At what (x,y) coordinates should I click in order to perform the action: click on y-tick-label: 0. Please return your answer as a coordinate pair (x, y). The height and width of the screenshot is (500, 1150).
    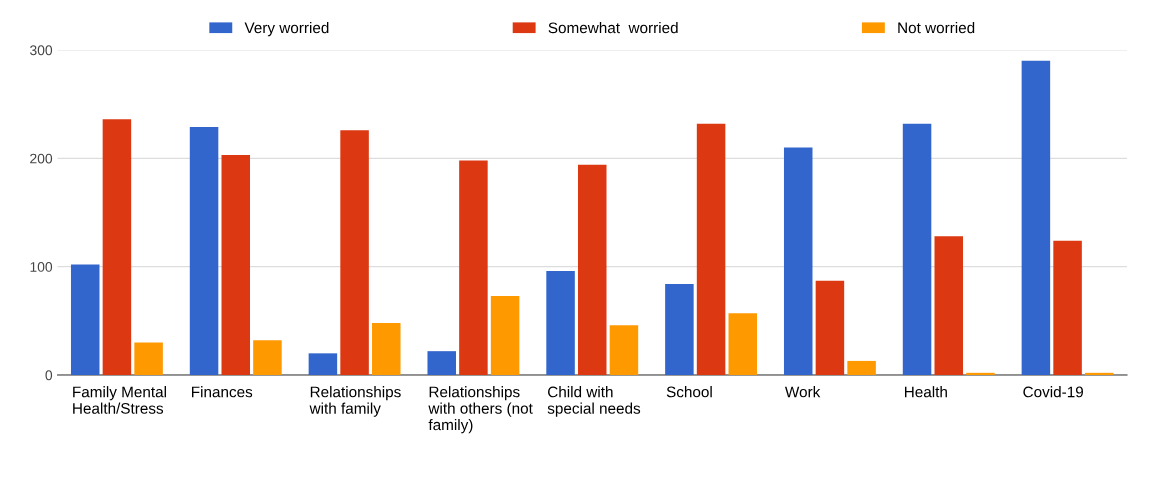
    Looking at the image, I should click on (49, 375).